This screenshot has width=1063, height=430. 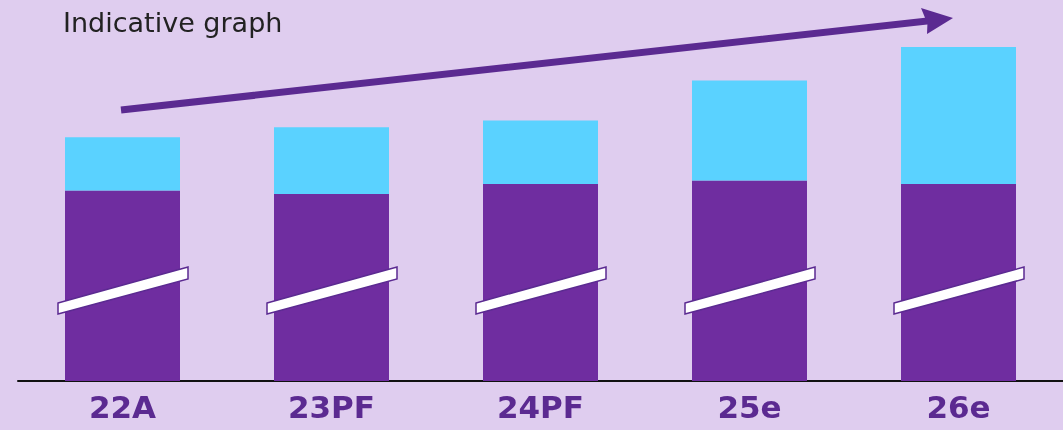 I want to click on x-tick-label: 22A, so click(x=122, y=406).